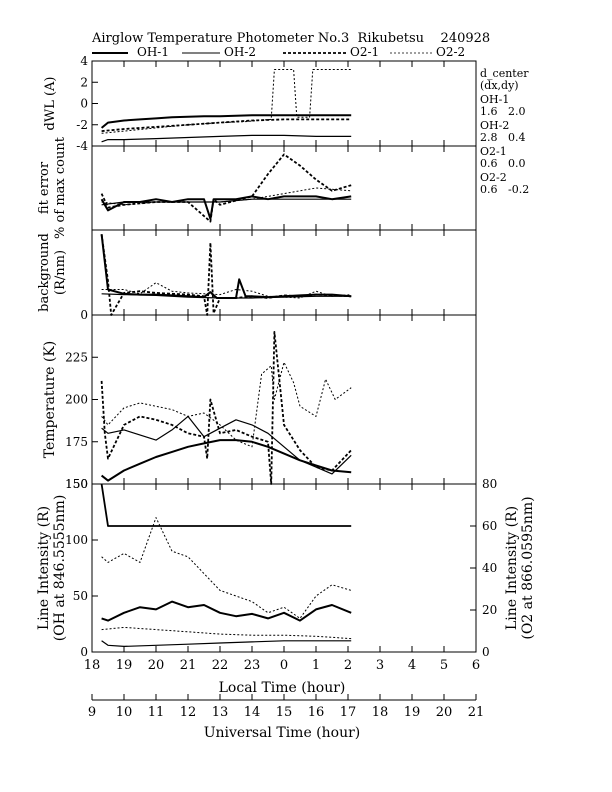 The height and width of the screenshot is (792, 612). I want to click on y-axis-label: dWL (A), so click(50, 104).